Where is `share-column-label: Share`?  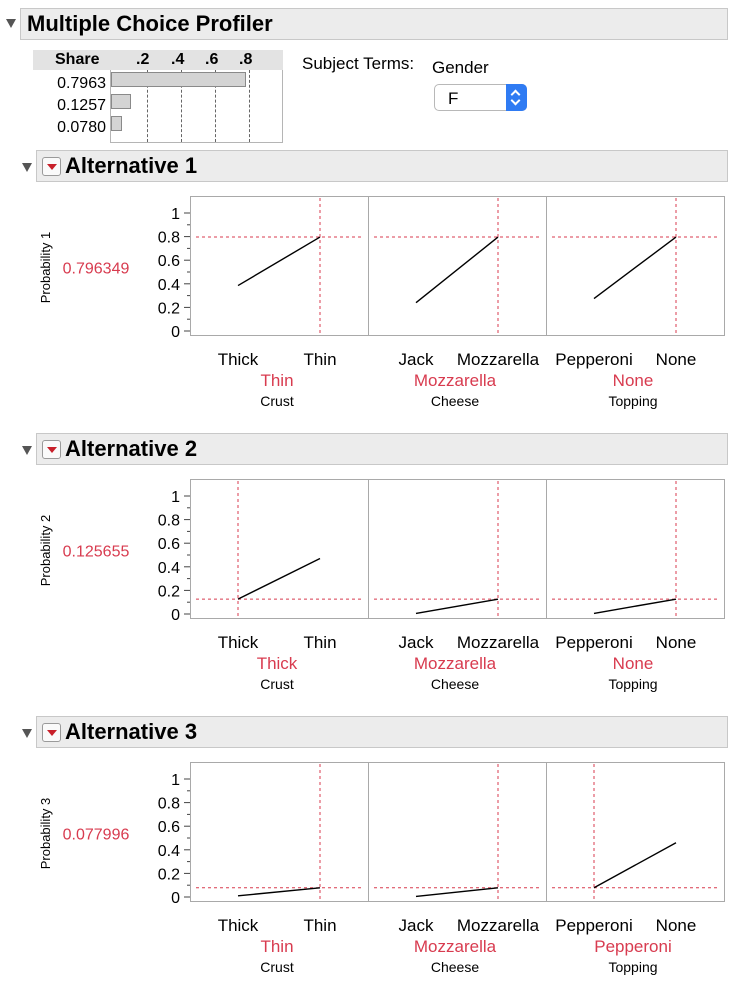 share-column-label: Share is located at coordinates (77, 59).